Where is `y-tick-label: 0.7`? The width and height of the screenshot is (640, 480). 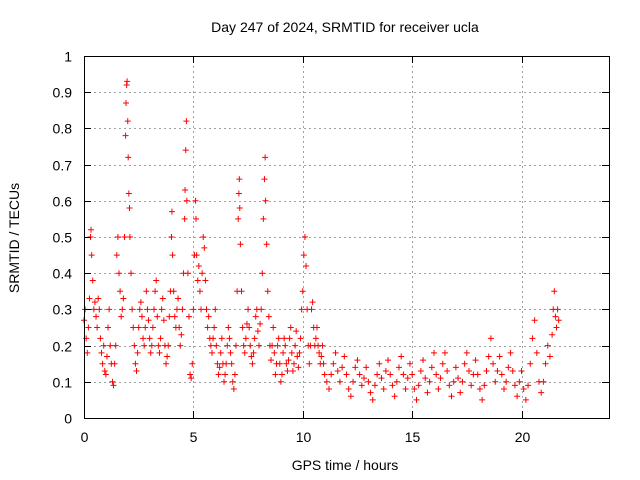 y-tick-label: 0.7 is located at coordinates (63, 166).